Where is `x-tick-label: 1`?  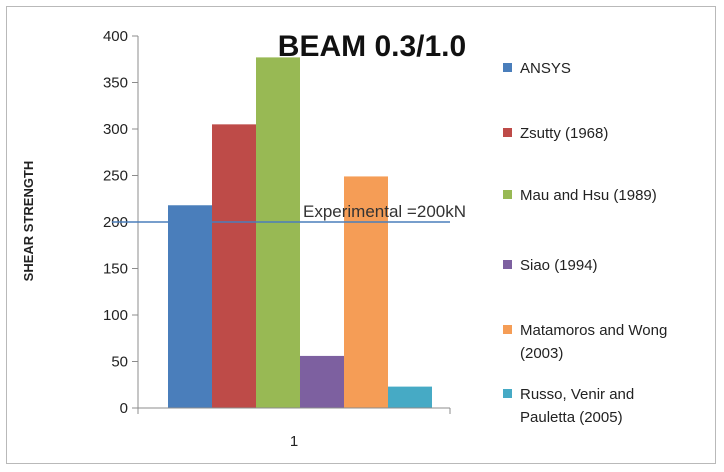 x-tick-label: 1 is located at coordinates (294, 441).